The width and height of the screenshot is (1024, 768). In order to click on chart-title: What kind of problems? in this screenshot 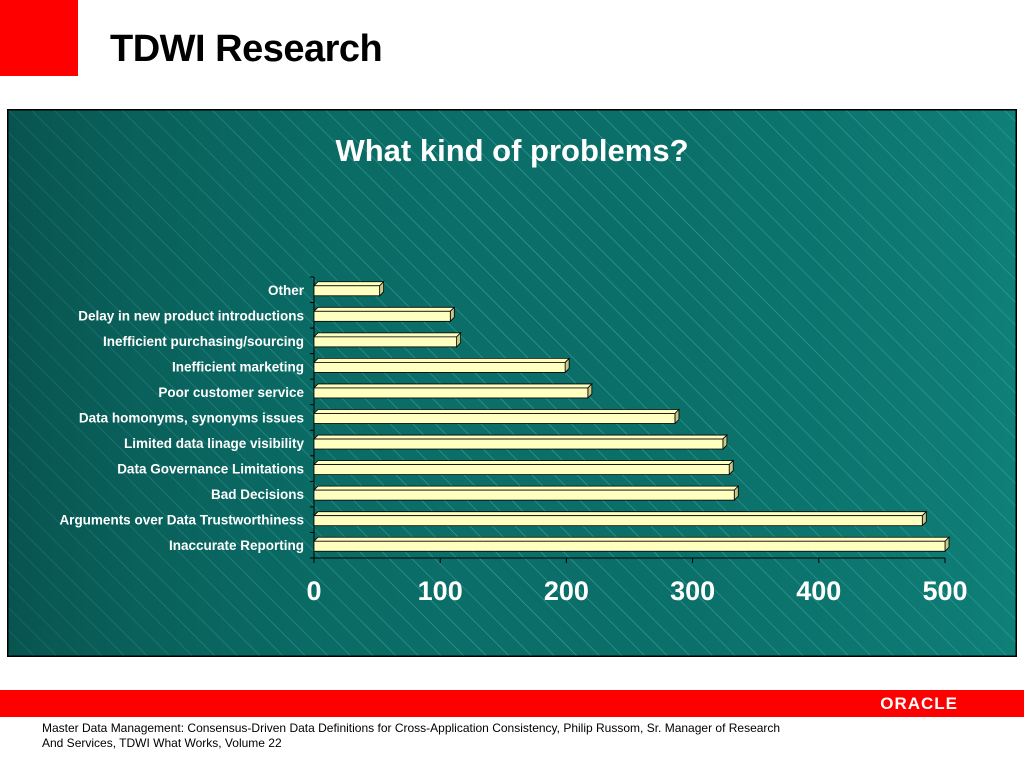, I will do `click(511, 150)`.